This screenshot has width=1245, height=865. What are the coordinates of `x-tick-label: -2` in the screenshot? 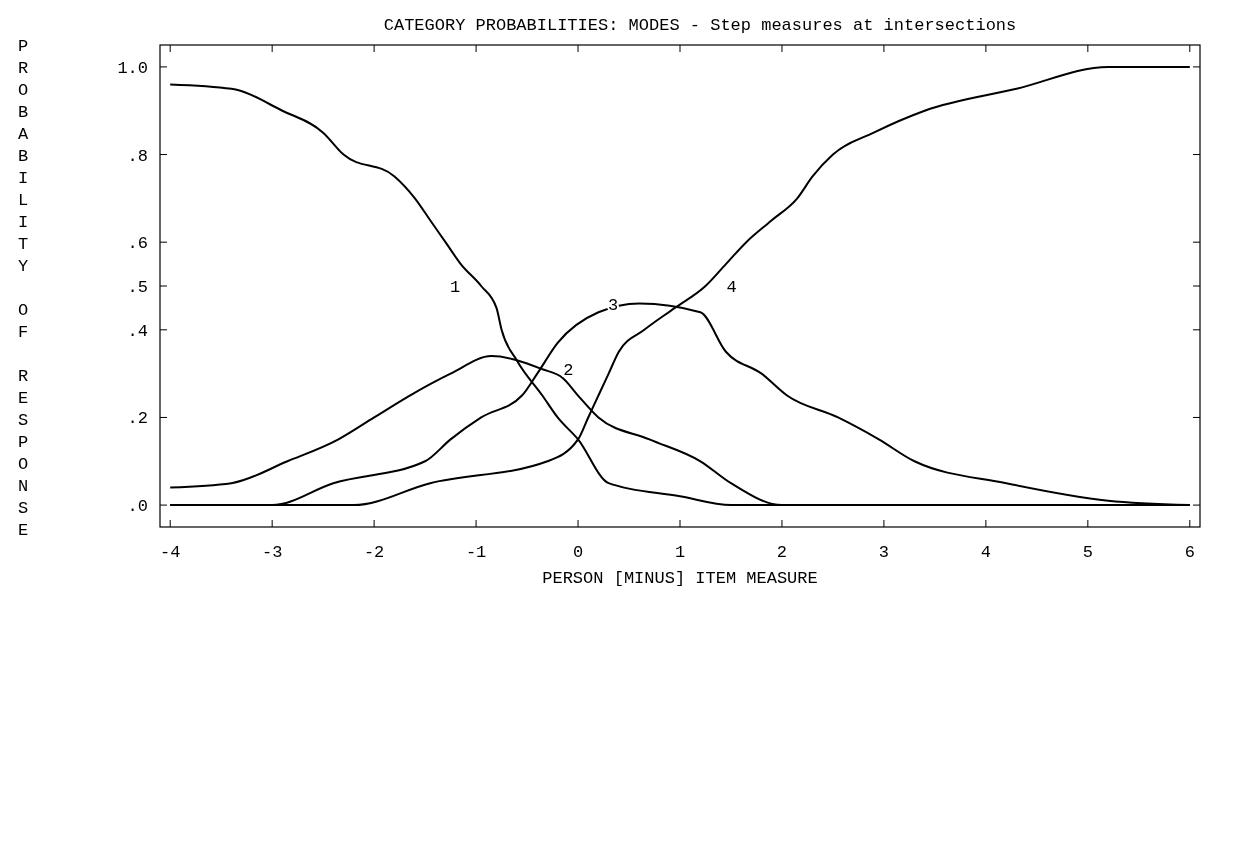 It's located at (374, 552).